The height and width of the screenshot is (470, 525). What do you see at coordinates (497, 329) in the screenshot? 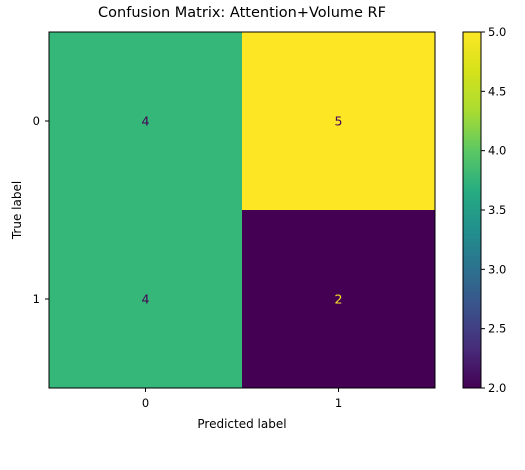
I see `colorbar-tick-label-1: 2.5` at bounding box center [497, 329].